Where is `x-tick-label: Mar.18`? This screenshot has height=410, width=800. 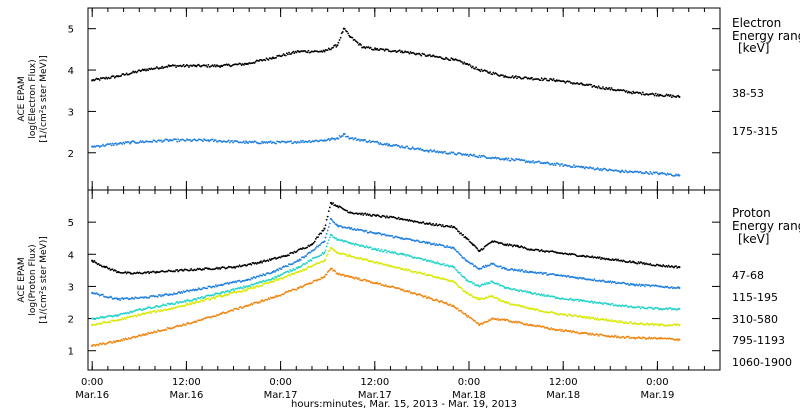
x-tick-label: Mar.18 is located at coordinates (563, 395).